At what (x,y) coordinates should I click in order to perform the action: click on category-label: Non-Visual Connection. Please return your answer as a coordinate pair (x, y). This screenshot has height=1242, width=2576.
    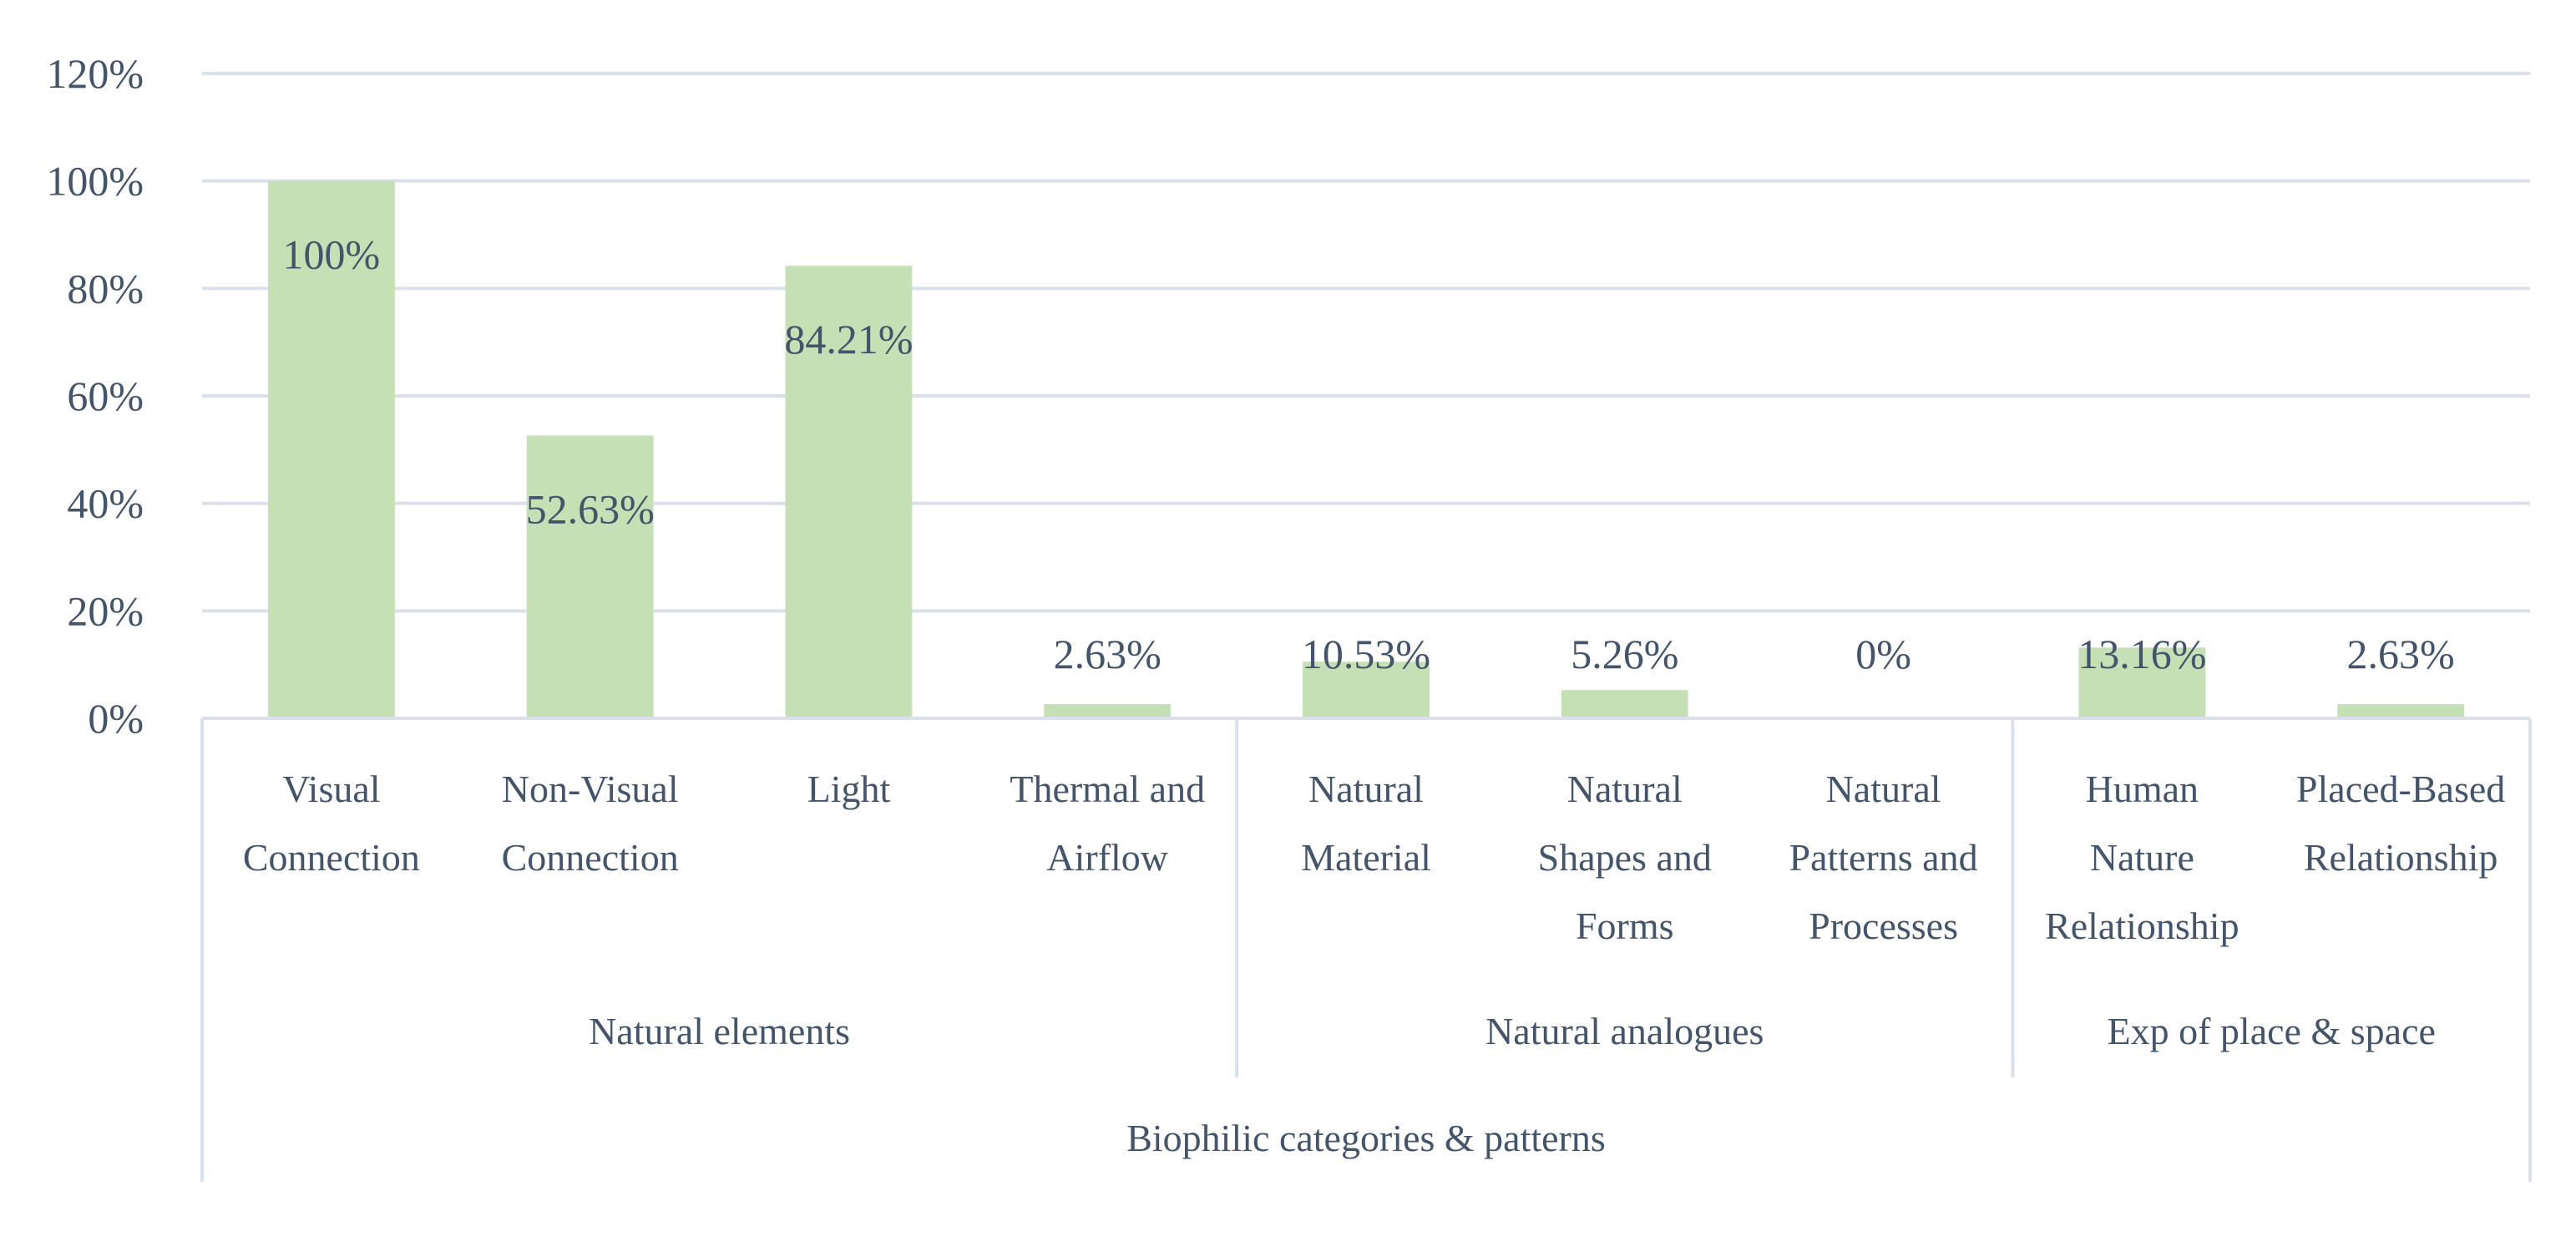
    Looking at the image, I should click on (590, 823).